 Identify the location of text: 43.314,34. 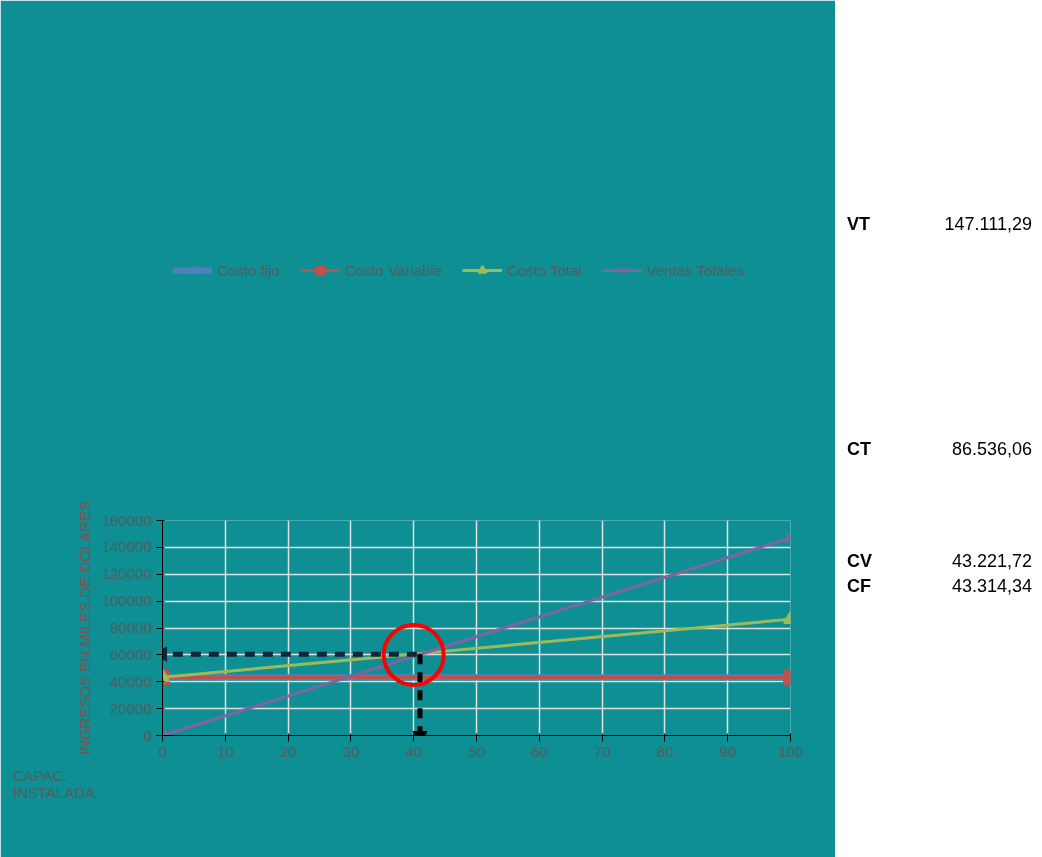
(991, 586).